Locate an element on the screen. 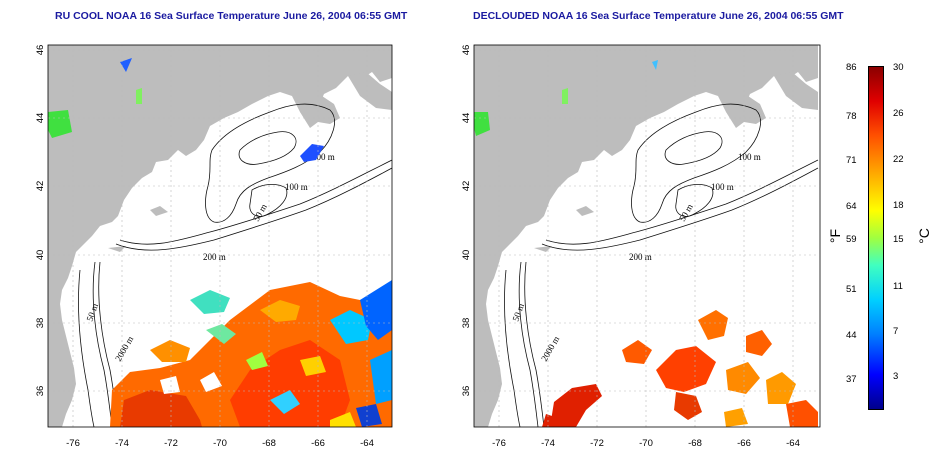  fahrenheit-unit: °F is located at coordinates (835, 236).